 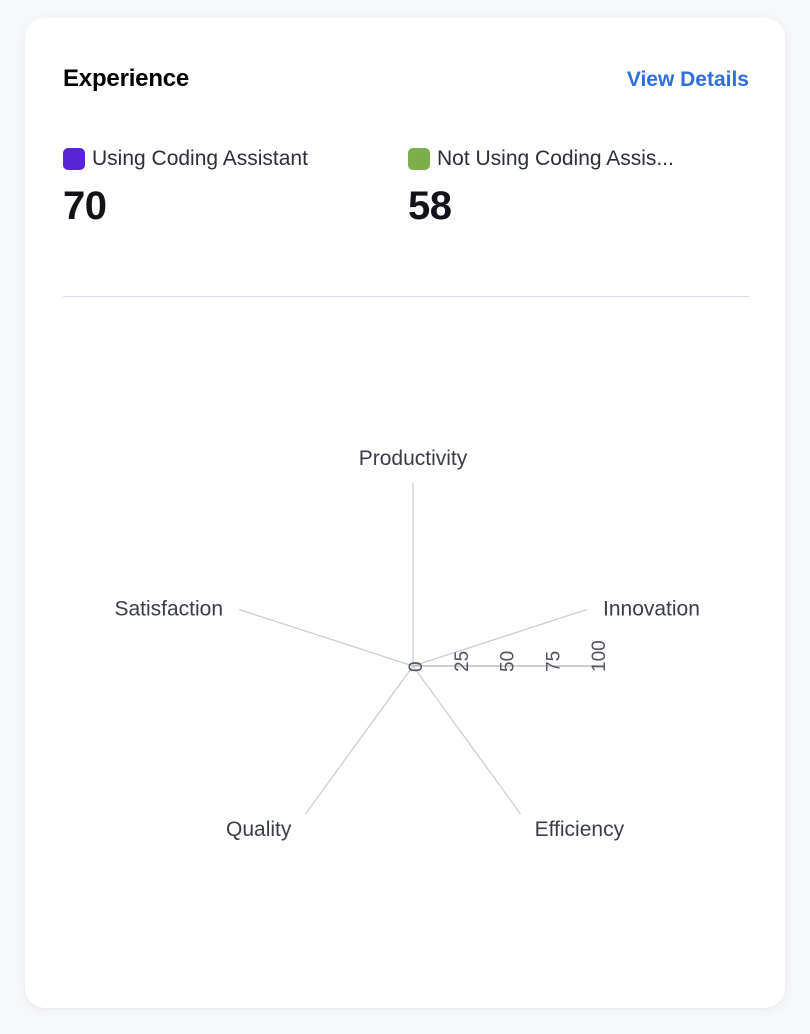 I want to click on radial-tick-label: 100, so click(x=599, y=656).